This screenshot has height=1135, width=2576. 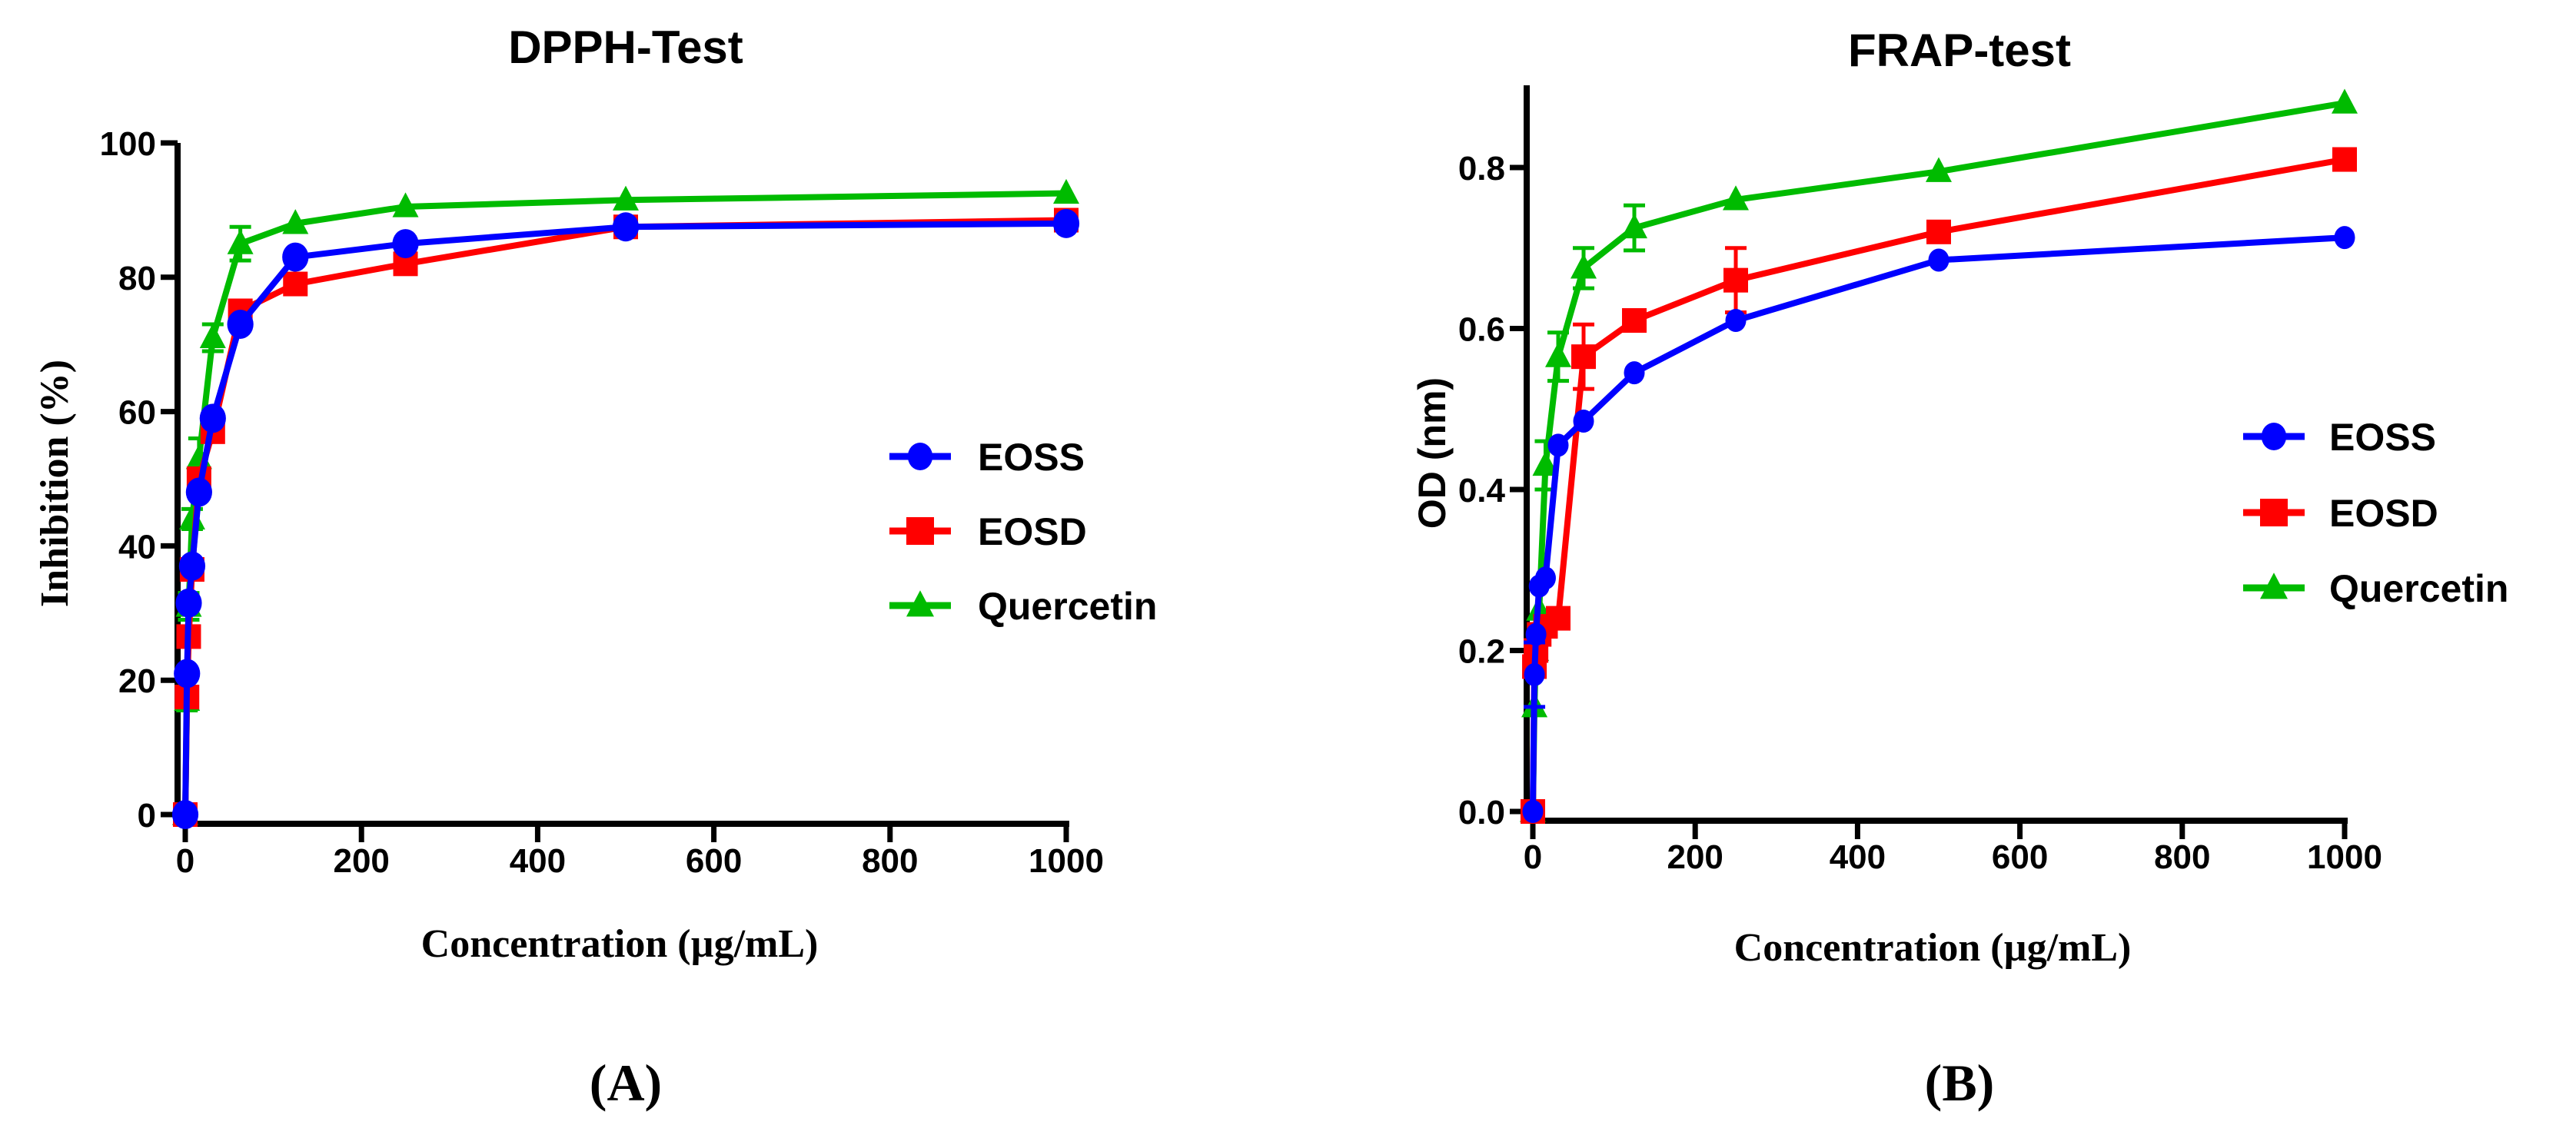 I want to click on y-axis-label: OD (nm), so click(x=1432, y=453).